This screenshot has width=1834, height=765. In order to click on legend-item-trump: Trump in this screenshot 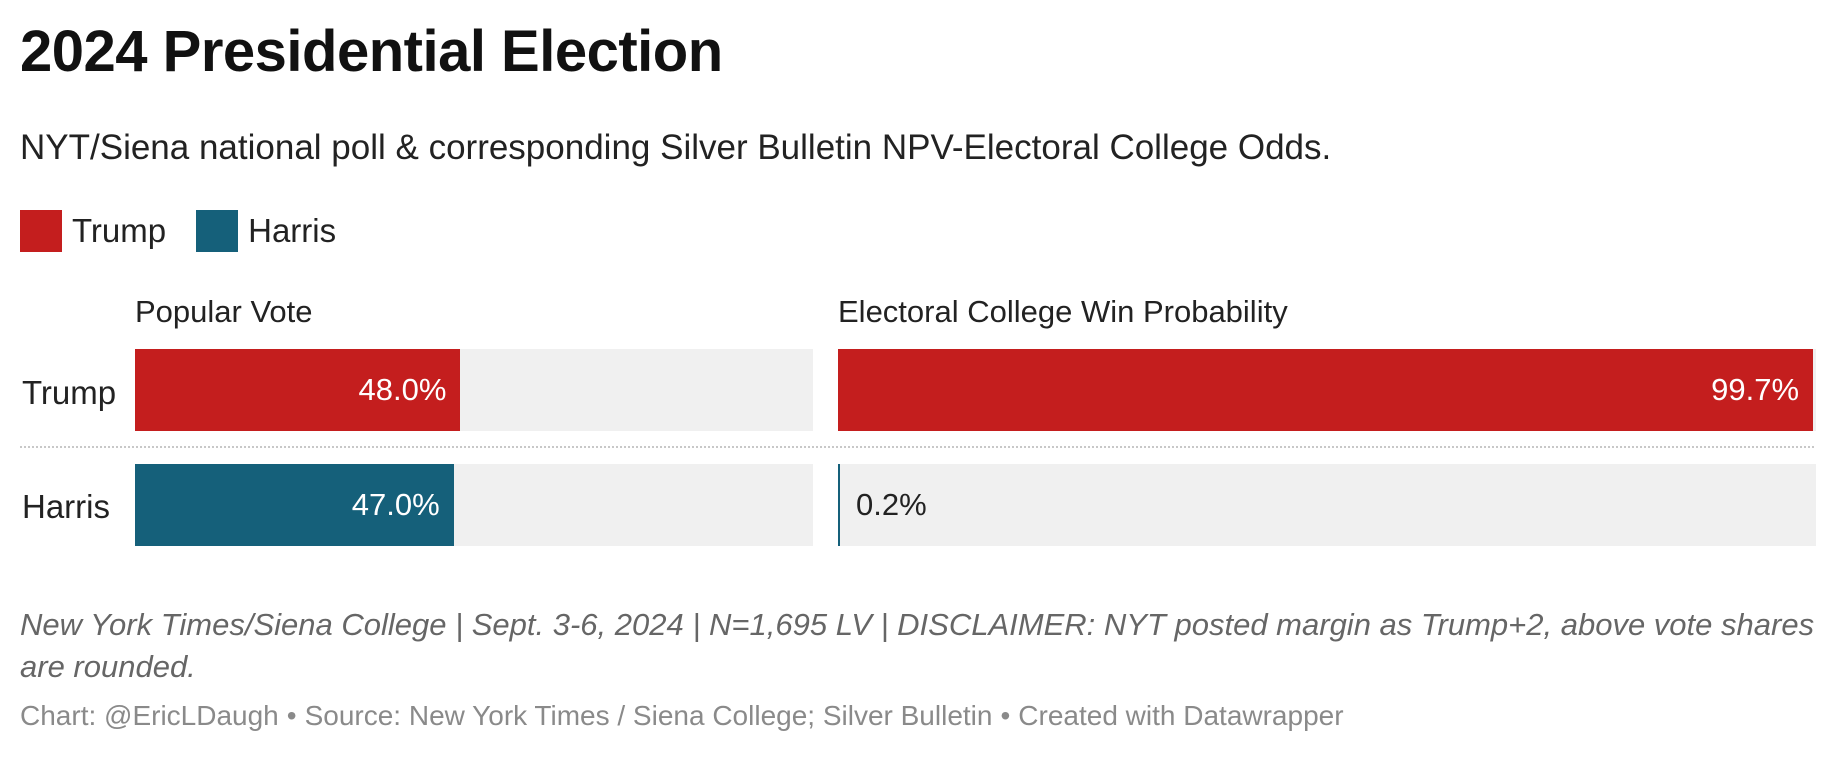, I will do `click(93, 231)`.